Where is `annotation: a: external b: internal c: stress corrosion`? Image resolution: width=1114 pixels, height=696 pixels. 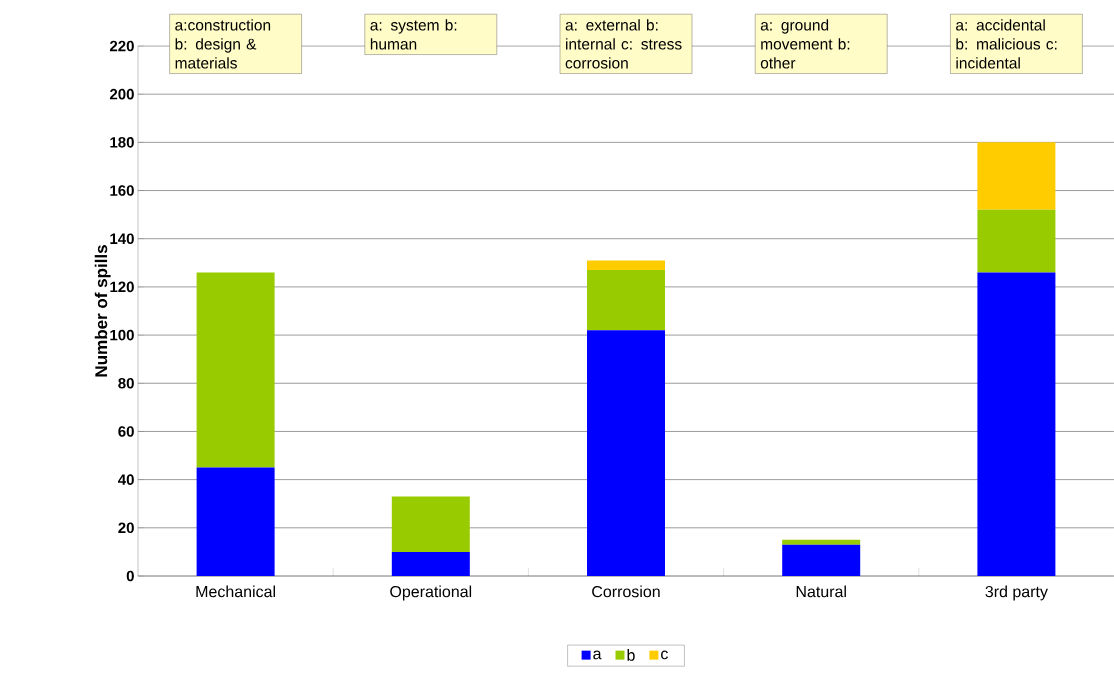 annotation: a: external b: internal c: stress corrosion is located at coordinates (623, 44).